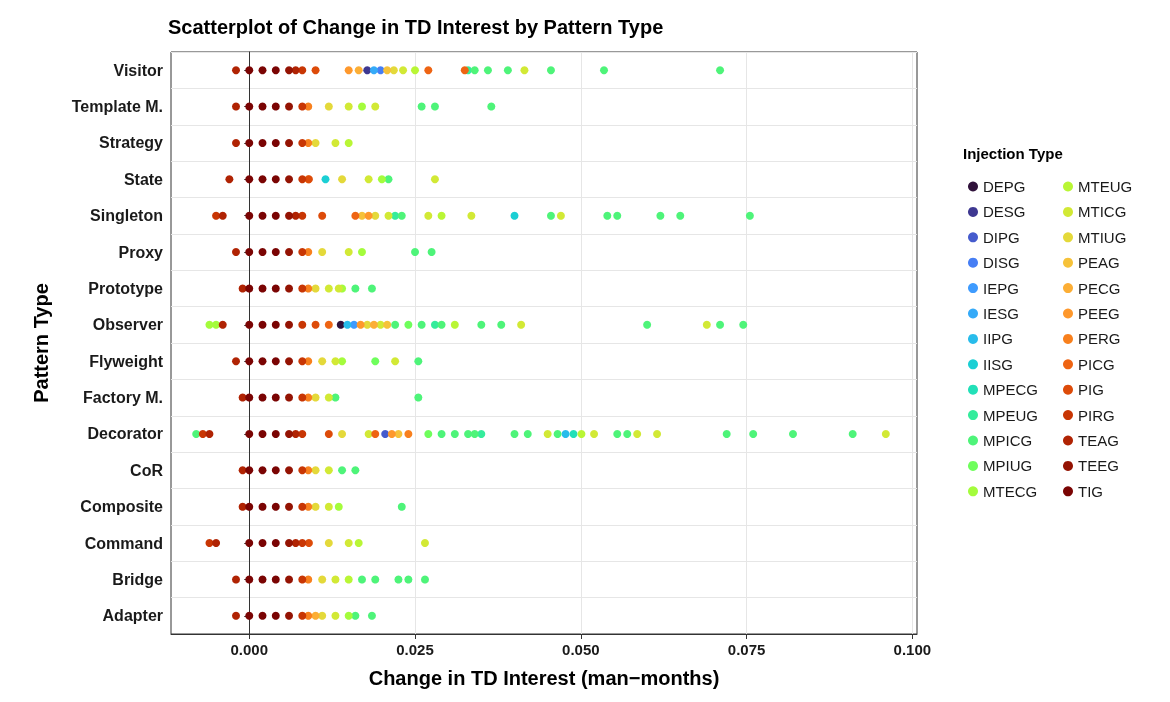 The height and width of the screenshot is (702, 1170). What do you see at coordinates (125, 434) in the screenshot?
I see `y-tick-label: Decorator` at bounding box center [125, 434].